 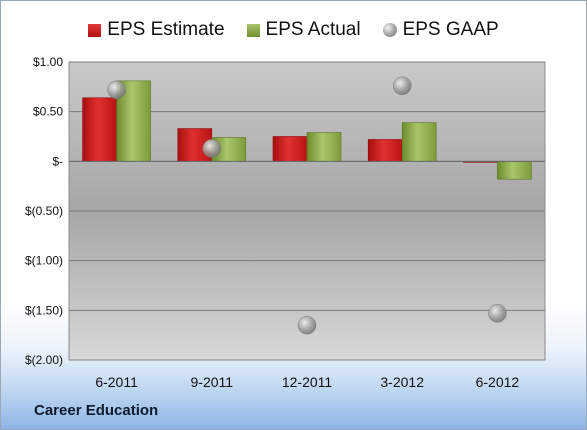 I want to click on y-tick-label: $(0.50), so click(x=44, y=211).